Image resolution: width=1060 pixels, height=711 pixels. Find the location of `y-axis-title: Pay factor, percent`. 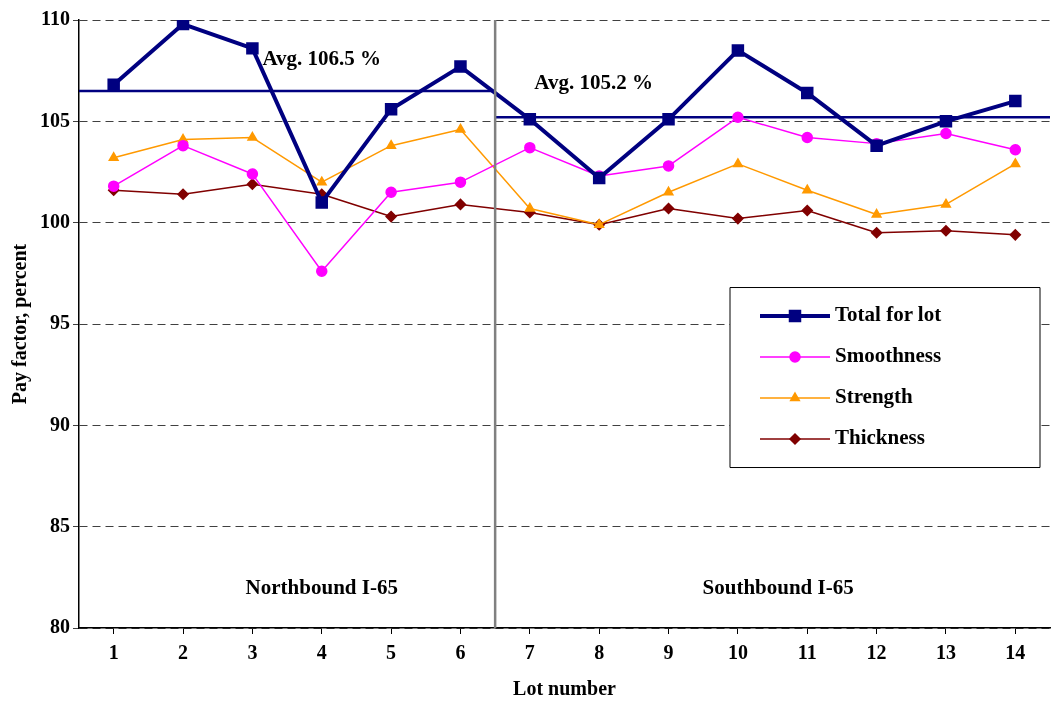

y-axis-title: Pay factor, percent is located at coordinates (20, 324).